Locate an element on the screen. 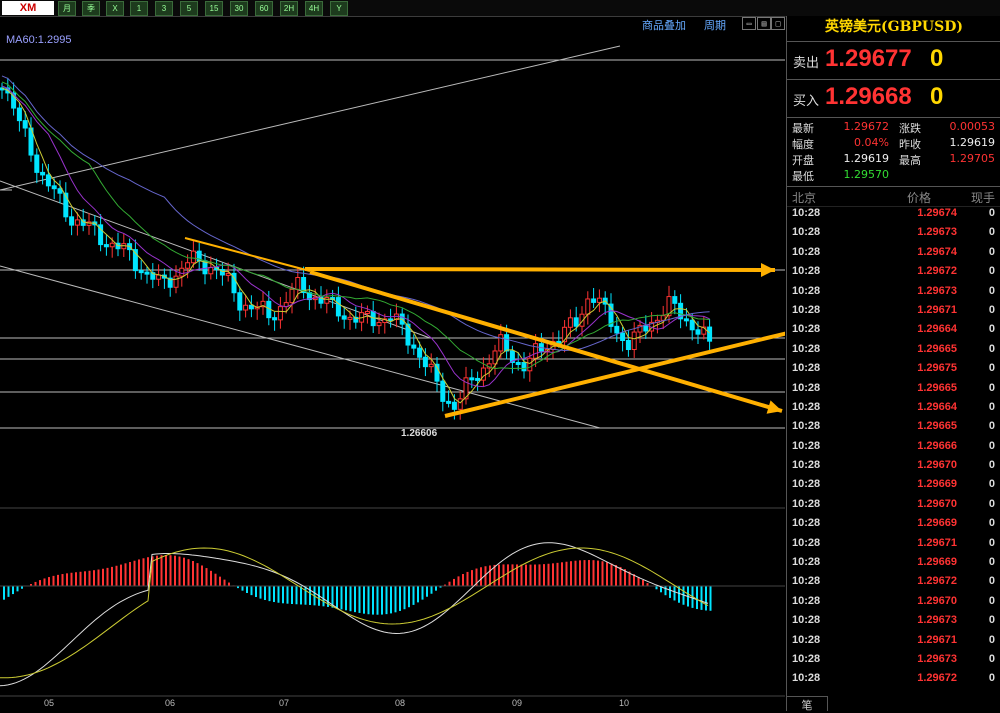  prev-close-value: 1.29619 is located at coordinates (972, 142).